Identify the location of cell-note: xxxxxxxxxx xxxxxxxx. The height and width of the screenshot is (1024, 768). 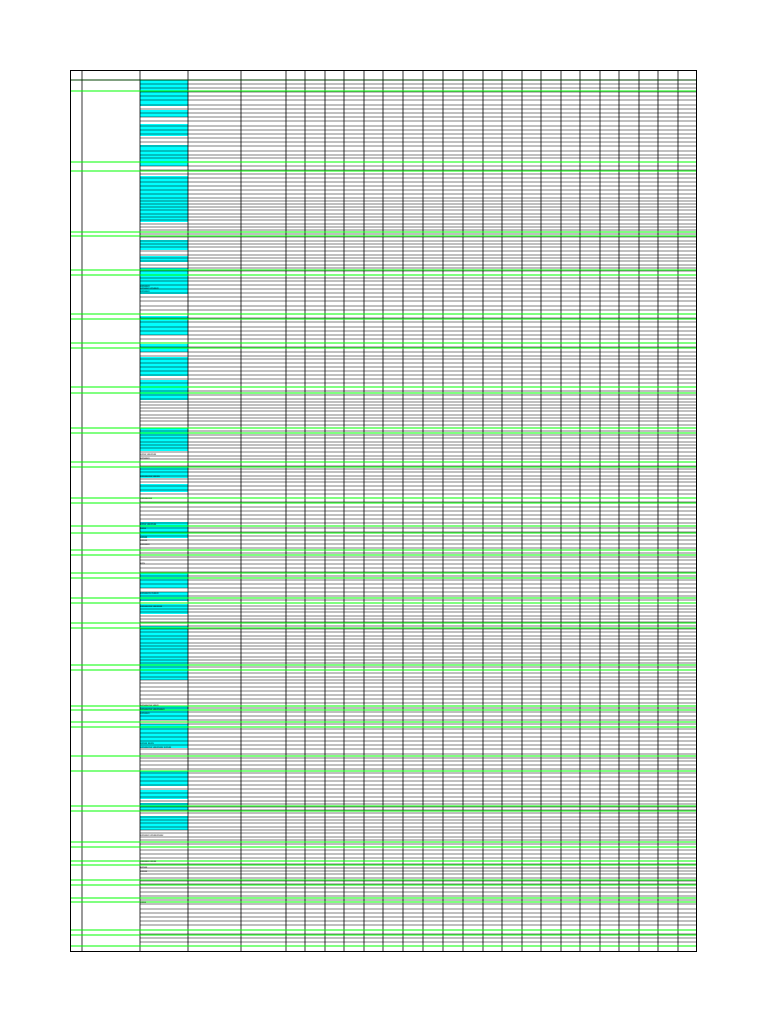
(151, 606).